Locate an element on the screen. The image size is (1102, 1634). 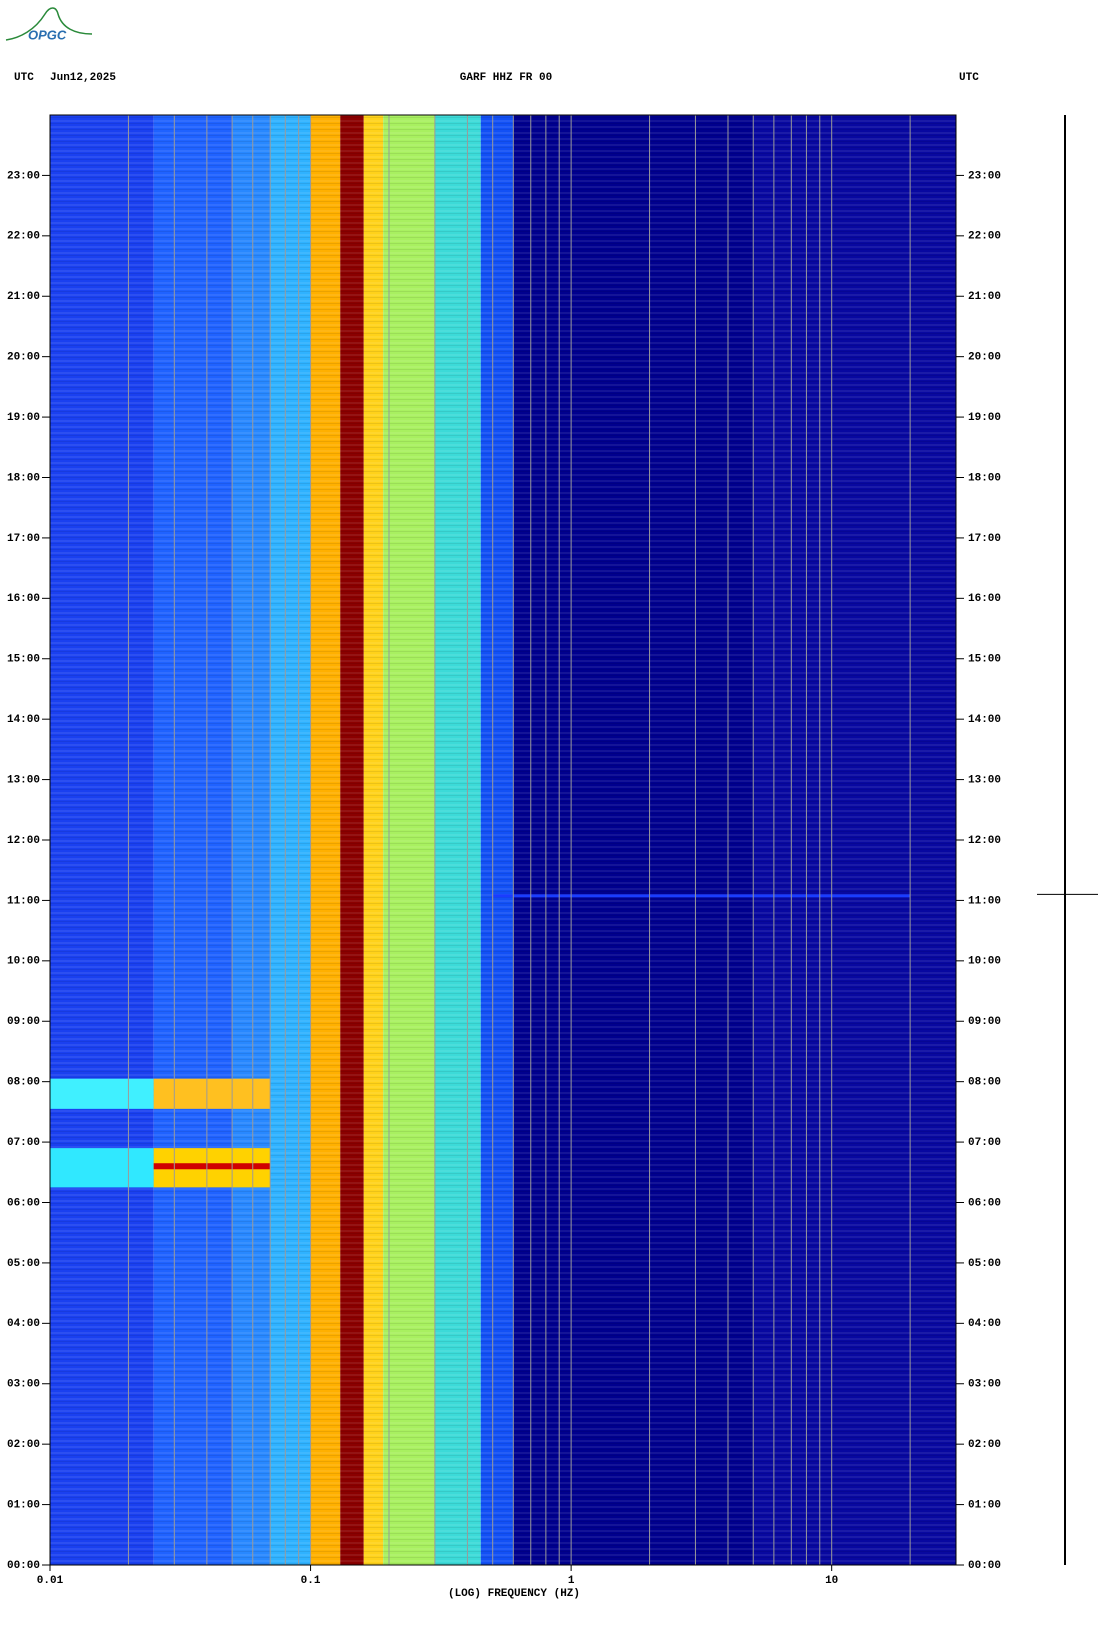
y-tick-label-right: 19:00 is located at coordinates (984, 418).